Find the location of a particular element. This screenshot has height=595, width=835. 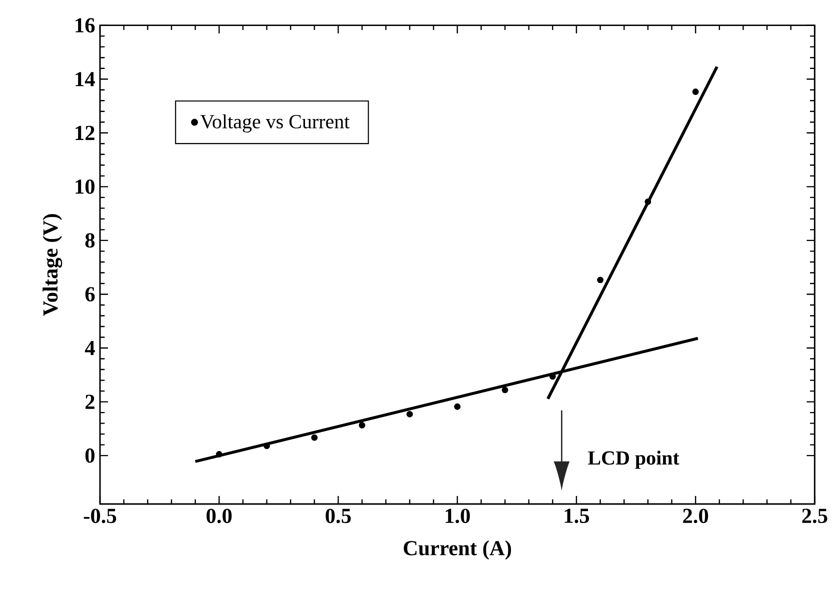

y-tick-label: 2 is located at coordinates (90, 401).